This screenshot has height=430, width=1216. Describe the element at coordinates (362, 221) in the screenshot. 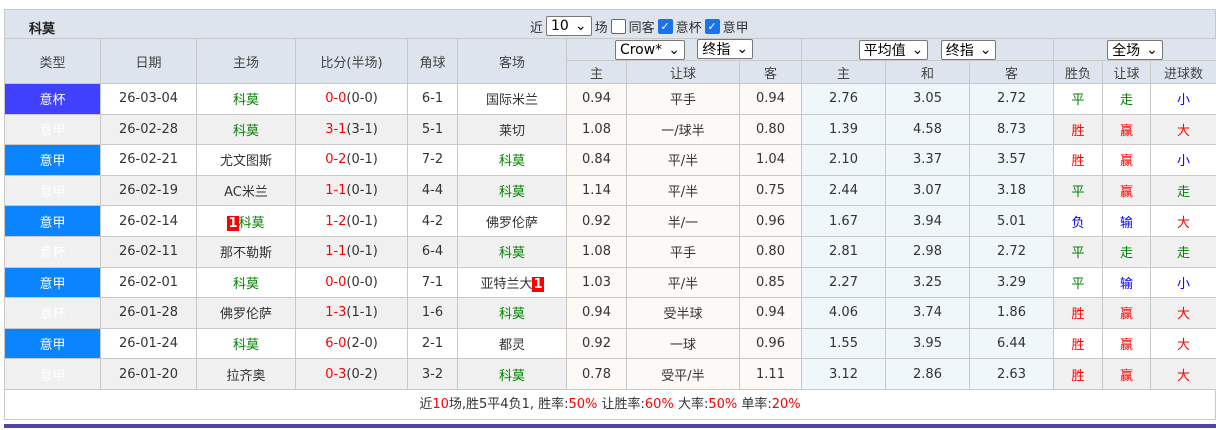

I see `half-time-score: (0-1)` at that location.